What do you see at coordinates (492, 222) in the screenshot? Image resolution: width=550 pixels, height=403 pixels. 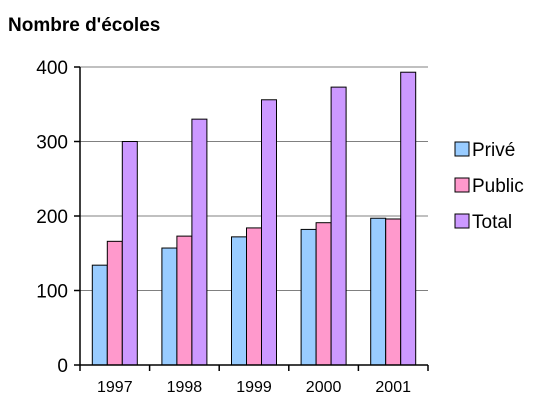 I see `legend-label: Total` at bounding box center [492, 222].